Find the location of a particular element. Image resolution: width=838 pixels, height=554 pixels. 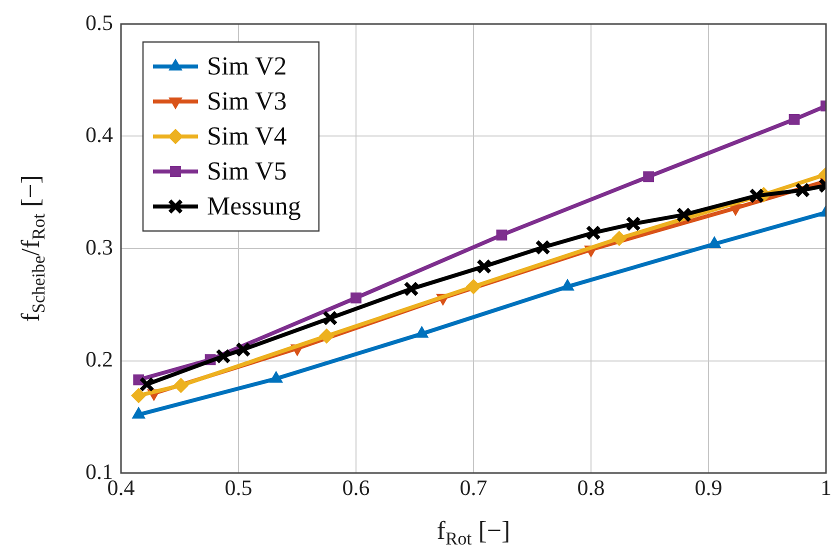

legend-label: Messung is located at coordinates (254, 205).